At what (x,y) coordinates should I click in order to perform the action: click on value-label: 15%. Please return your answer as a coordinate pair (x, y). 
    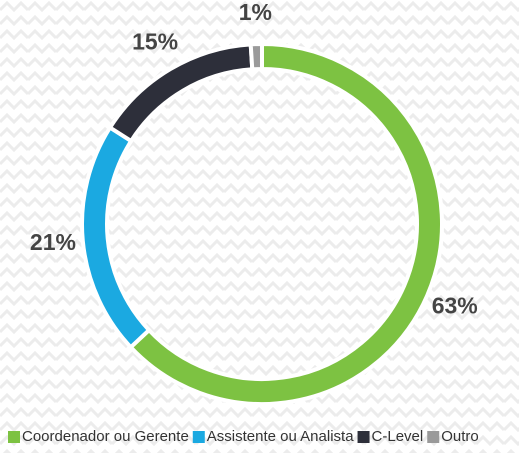
    Looking at the image, I should click on (155, 41).